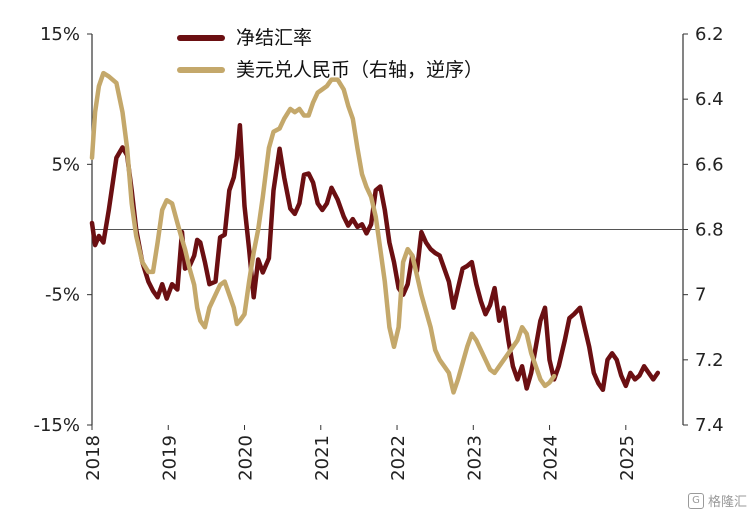 The image size is (755, 514). I want to click on watermark: G 格隆汇, so click(717, 500).